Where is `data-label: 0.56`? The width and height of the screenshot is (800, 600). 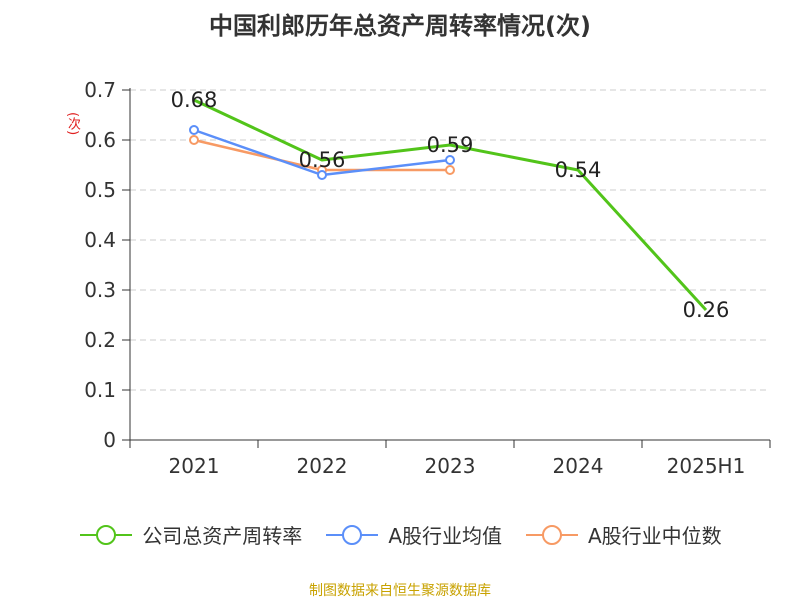
data-label: 0.56 is located at coordinates (322, 160).